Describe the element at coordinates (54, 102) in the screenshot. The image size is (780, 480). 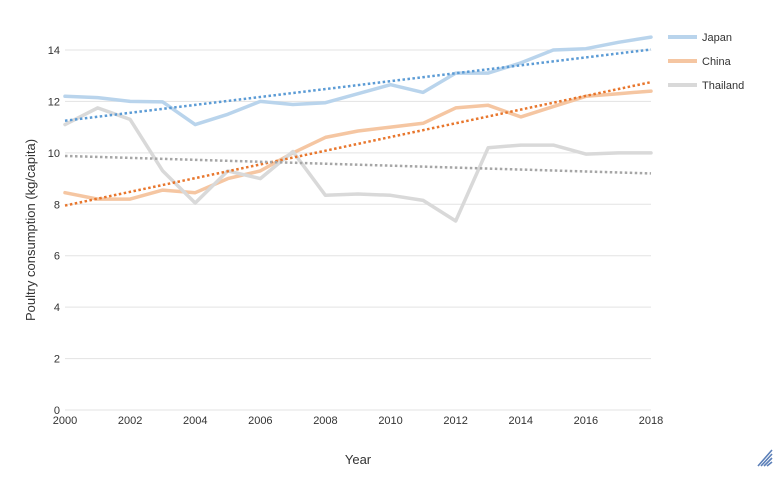
I see `y-tick-label: 12` at that location.